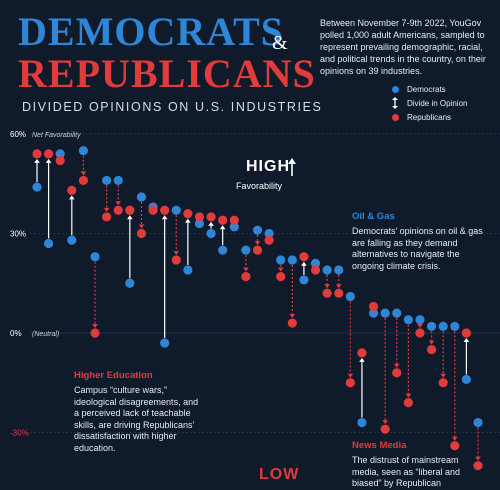 The width and height of the screenshot is (500, 490). I want to click on subtitle: DIVIDED OPINIONS ON U.S. INDUSTRIES, so click(172, 107).